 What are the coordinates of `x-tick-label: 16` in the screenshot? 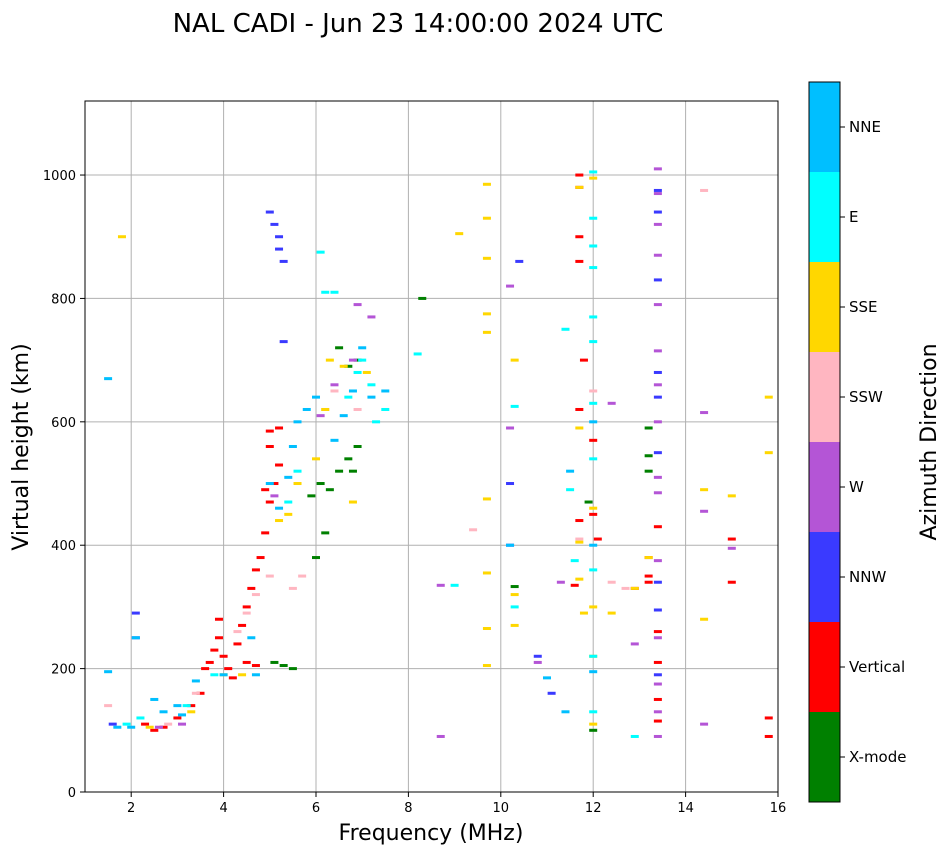 It's located at (778, 808).